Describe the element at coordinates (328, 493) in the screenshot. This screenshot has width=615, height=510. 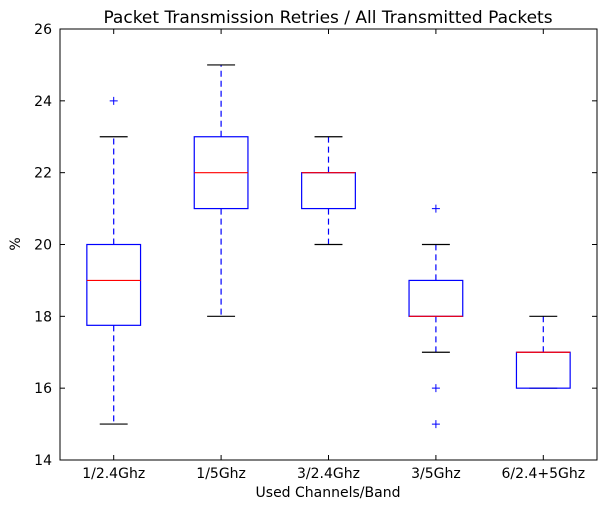
I see `x-axis-label: Used Channels/Band` at that location.